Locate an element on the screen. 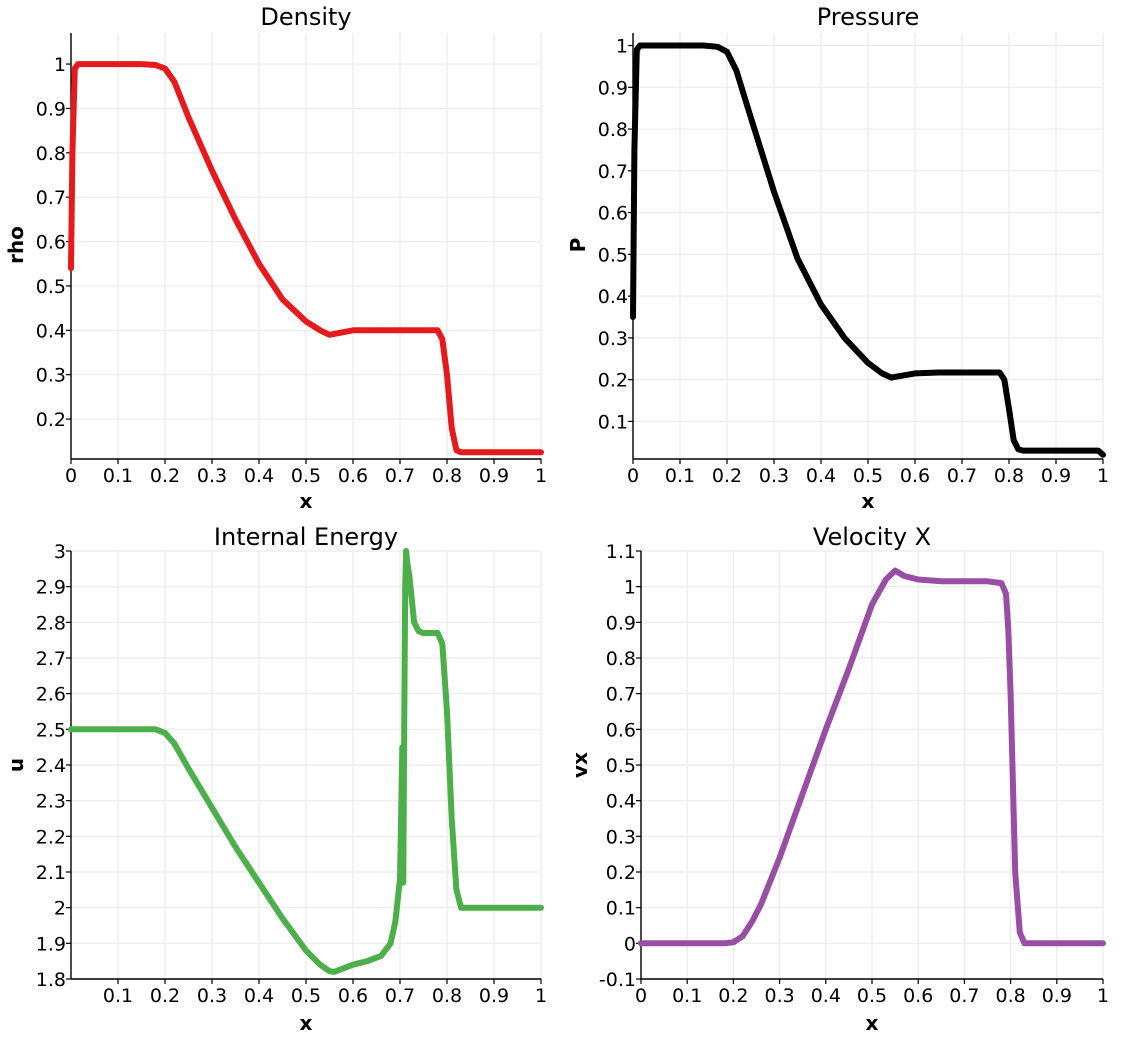 The height and width of the screenshot is (1040, 1124). internal-energy-y-tick-label: 1.8 is located at coordinates (51, 980).